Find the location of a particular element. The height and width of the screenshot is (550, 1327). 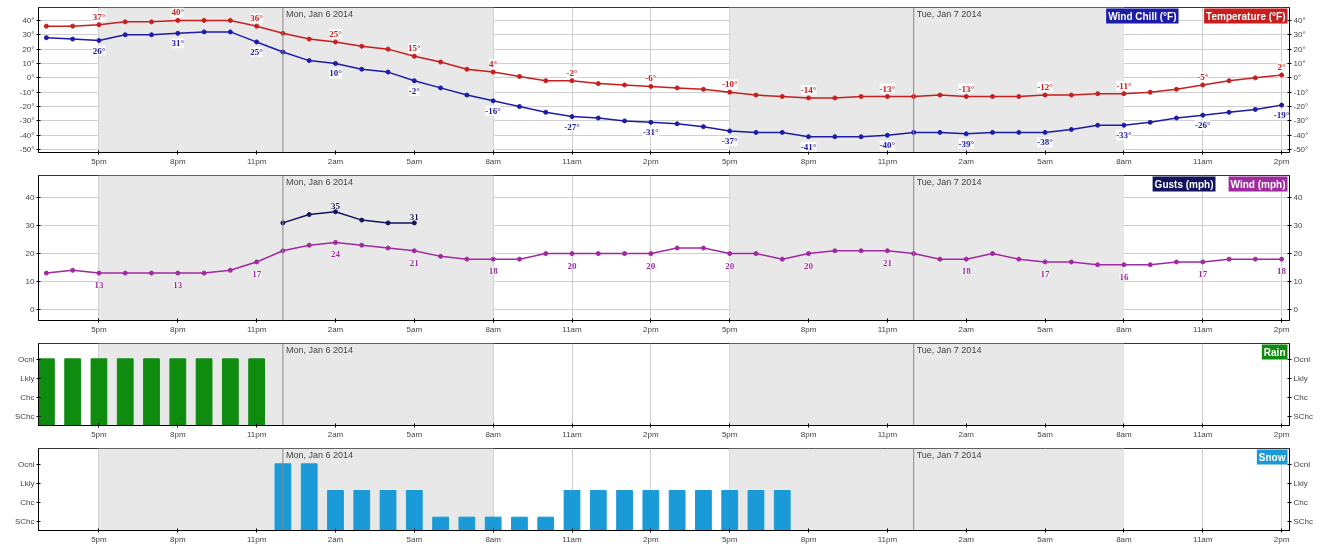

data-label: -38° is located at coordinates (1045, 142).